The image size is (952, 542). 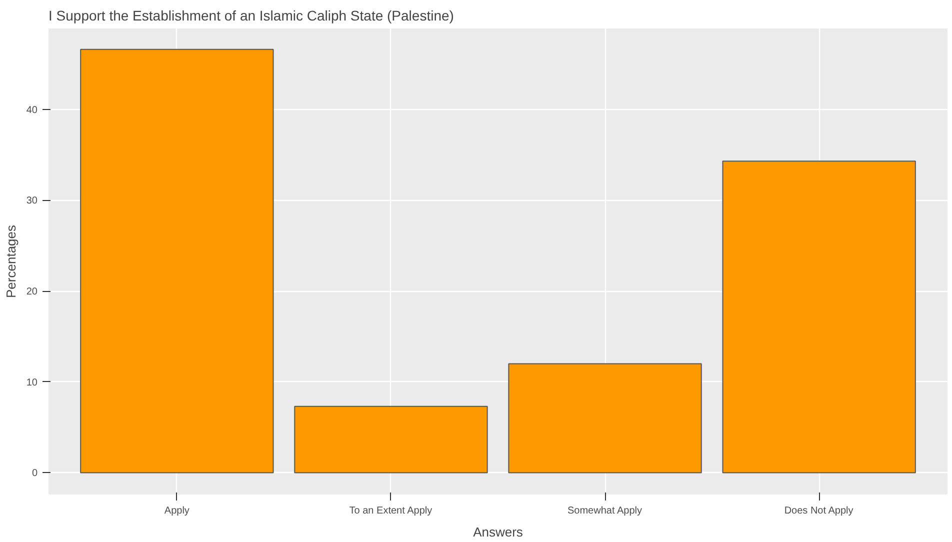 What do you see at coordinates (819, 511) in the screenshot?
I see `x-tick-label: Does Not Apply` at bounding box center [819, 511].